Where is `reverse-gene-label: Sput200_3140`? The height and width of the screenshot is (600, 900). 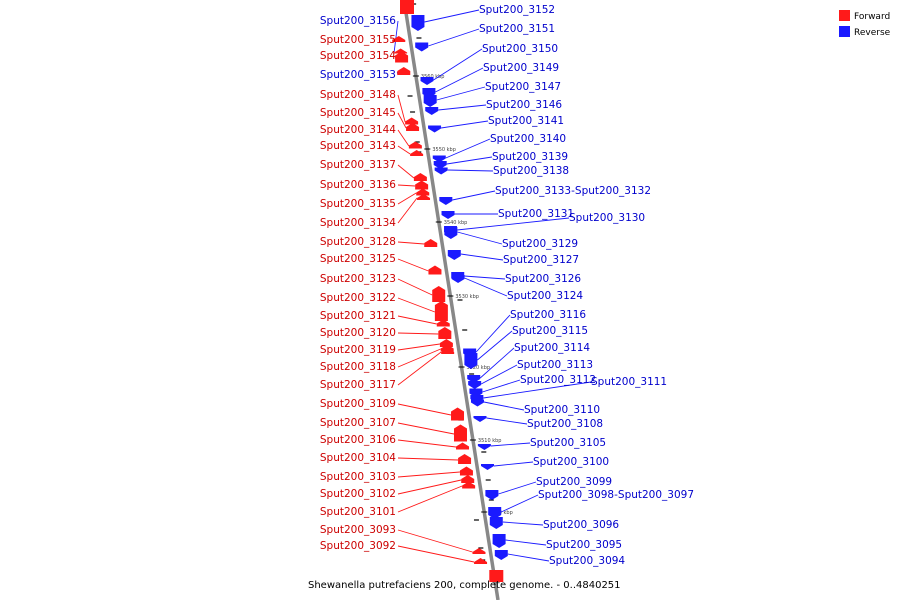 reverse-gene-label: Sput200_3140 is located at coordinates (528, 139).